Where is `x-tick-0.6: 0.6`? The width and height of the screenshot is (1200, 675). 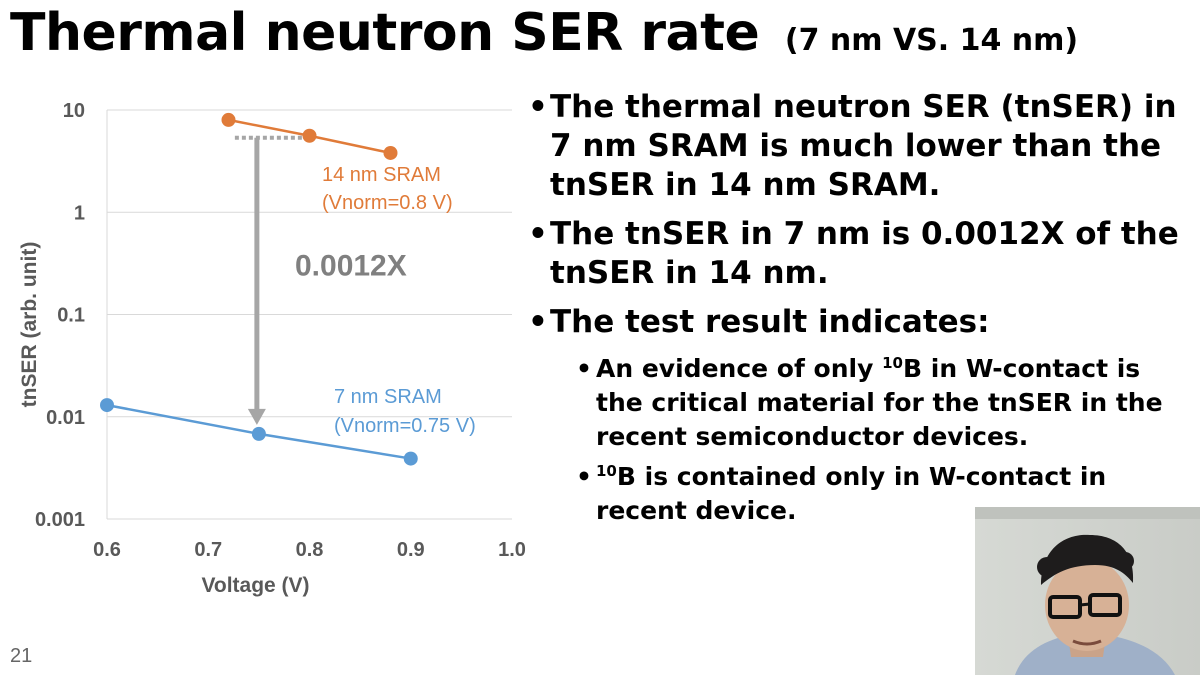
x-tick-0.6: 0.6 is located at coordinates (107, 550).